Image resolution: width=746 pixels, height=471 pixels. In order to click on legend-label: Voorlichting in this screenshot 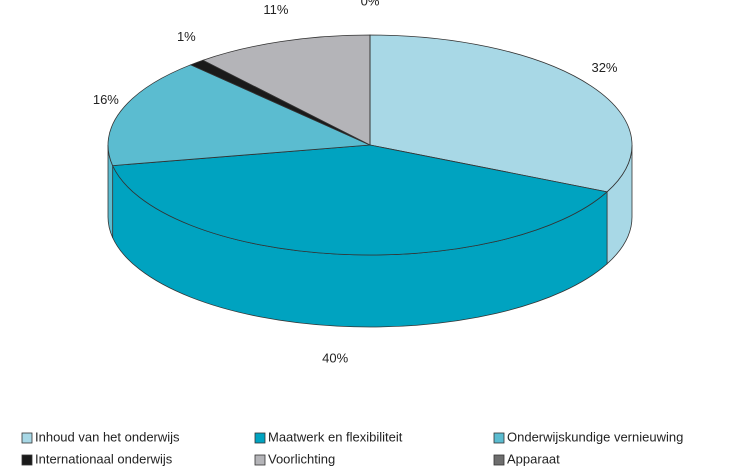, I will do `click(301, 458)`.